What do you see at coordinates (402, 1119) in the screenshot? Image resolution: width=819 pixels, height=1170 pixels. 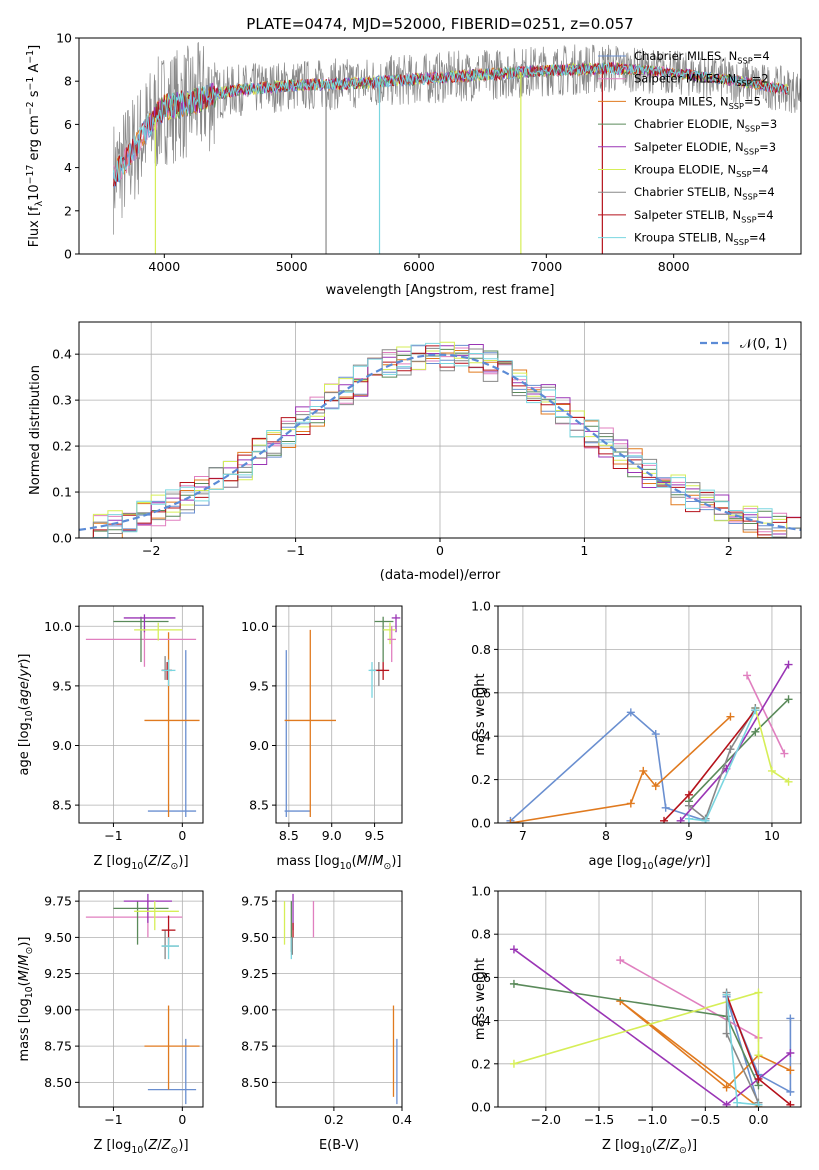 I see `x-tick-label: 0.4` at bounding box center [402, 1119].